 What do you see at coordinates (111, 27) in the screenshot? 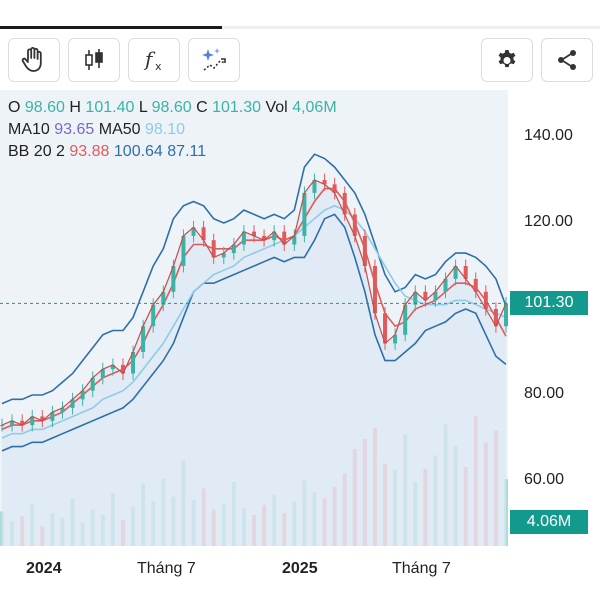
I see `progress-fill` at bounding box center [111, 27].